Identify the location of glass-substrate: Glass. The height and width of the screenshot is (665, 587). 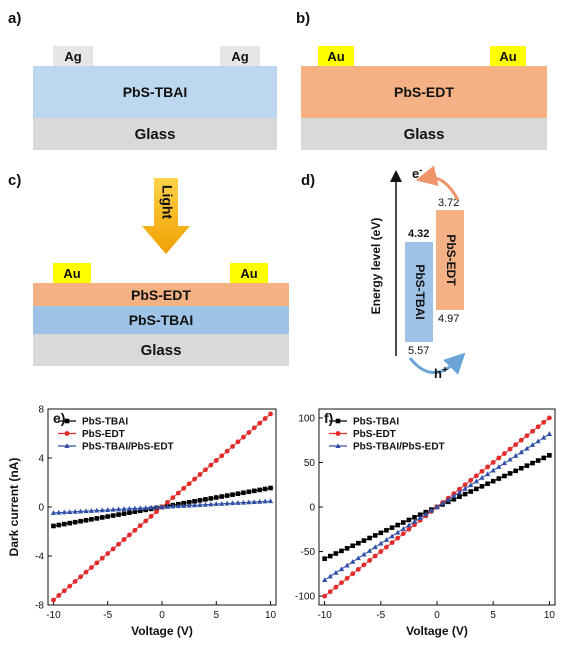
(161, 350).